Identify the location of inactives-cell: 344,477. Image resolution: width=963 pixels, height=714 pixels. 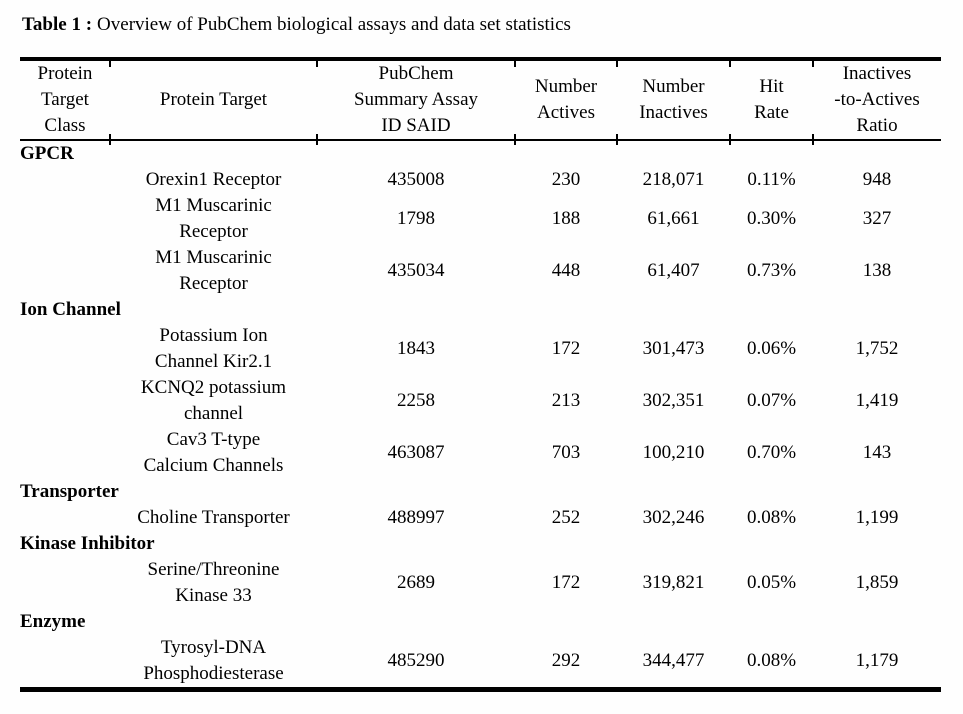
(673, 660).